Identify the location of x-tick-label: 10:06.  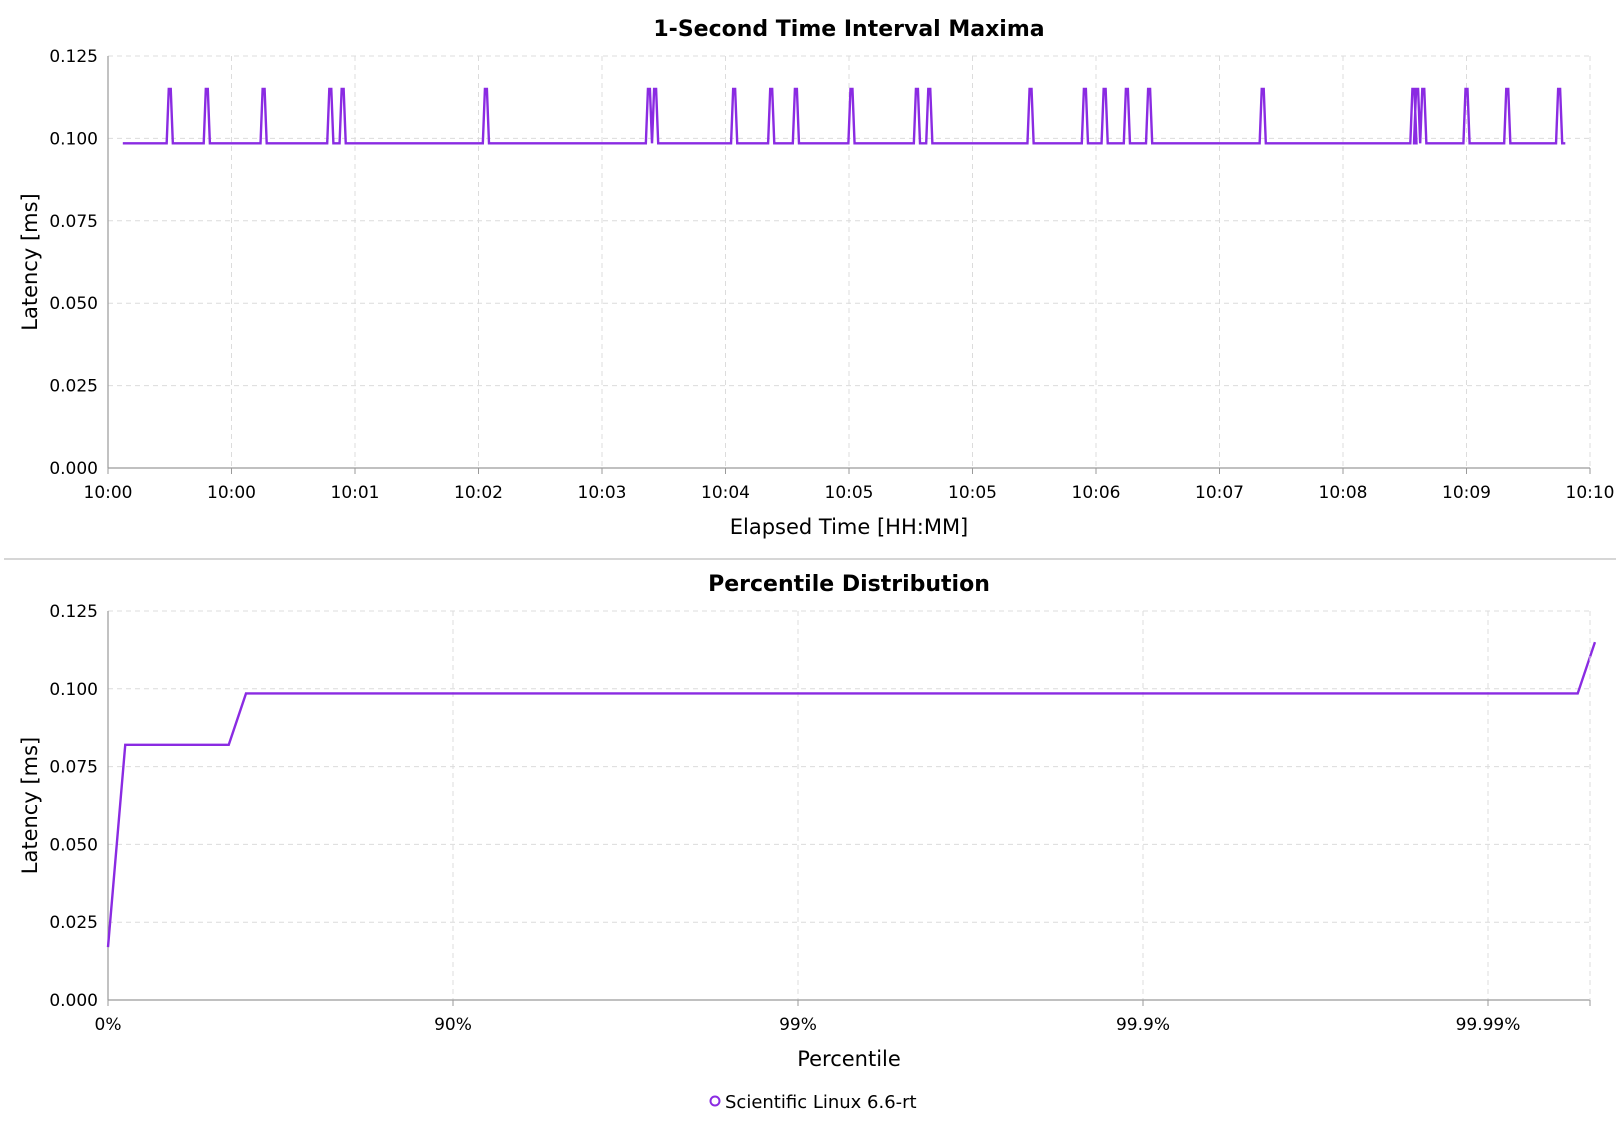
(1096, 493).